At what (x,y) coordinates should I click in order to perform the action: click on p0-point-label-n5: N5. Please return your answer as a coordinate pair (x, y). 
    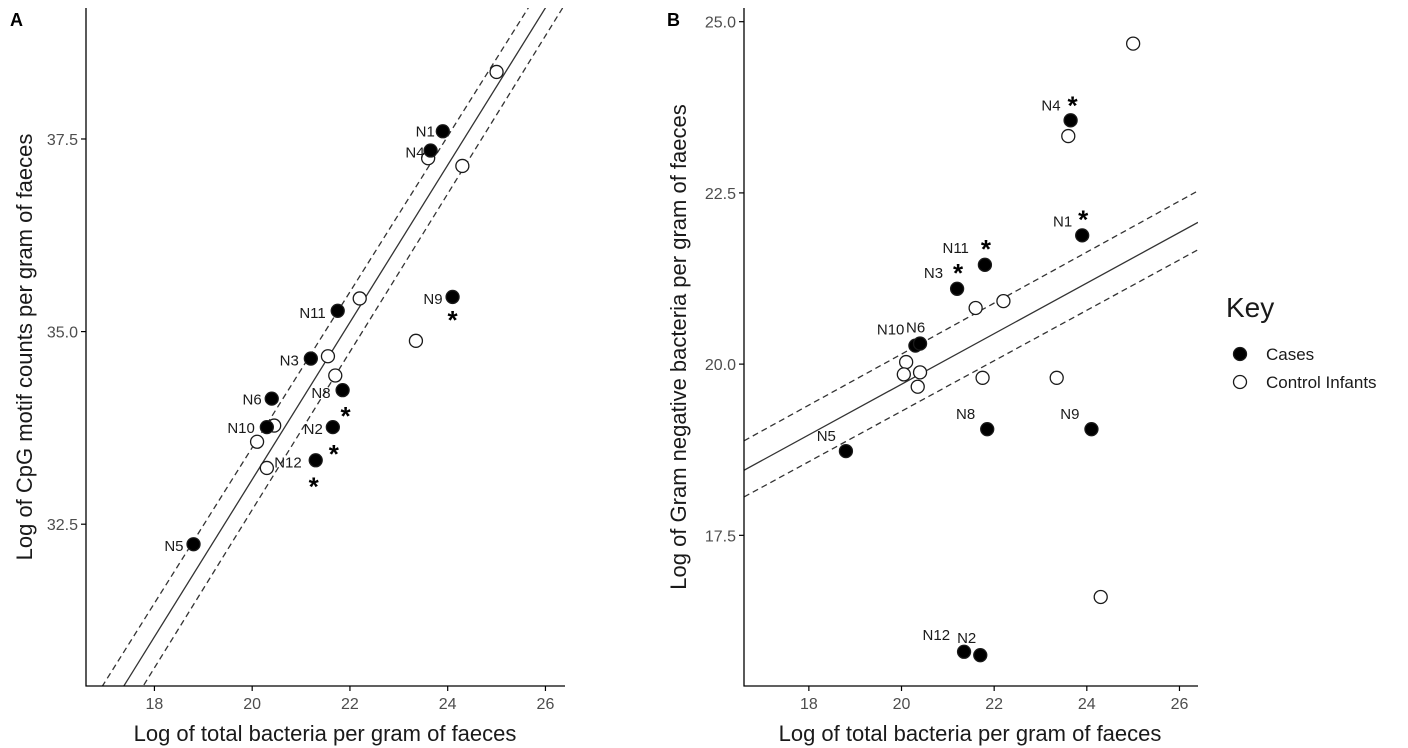
    Looking at the image, I should click on (173, 546).